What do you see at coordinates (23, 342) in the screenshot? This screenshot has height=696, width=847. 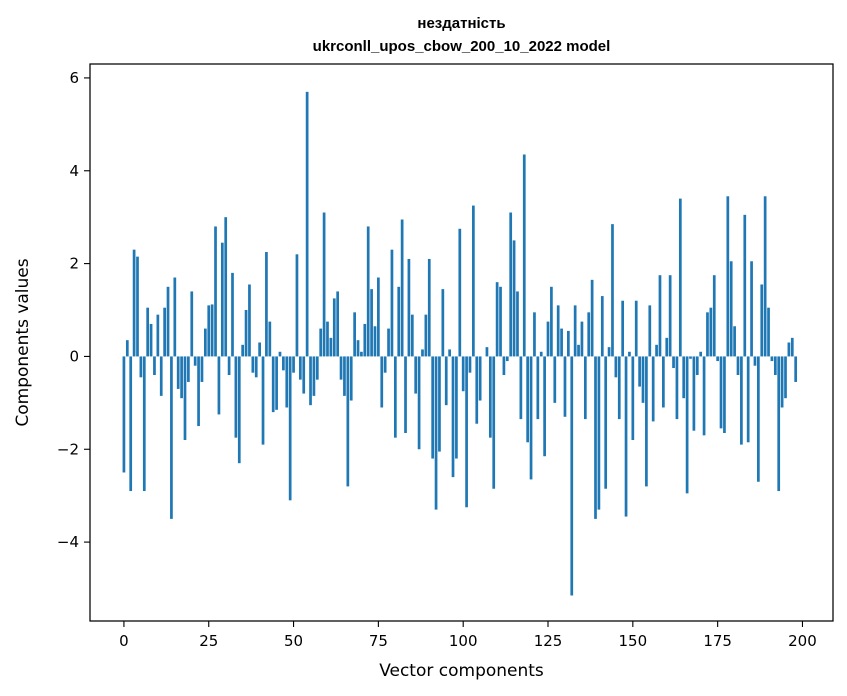 I see `y-axis-label: Components values` at bounding box center [23, 342].